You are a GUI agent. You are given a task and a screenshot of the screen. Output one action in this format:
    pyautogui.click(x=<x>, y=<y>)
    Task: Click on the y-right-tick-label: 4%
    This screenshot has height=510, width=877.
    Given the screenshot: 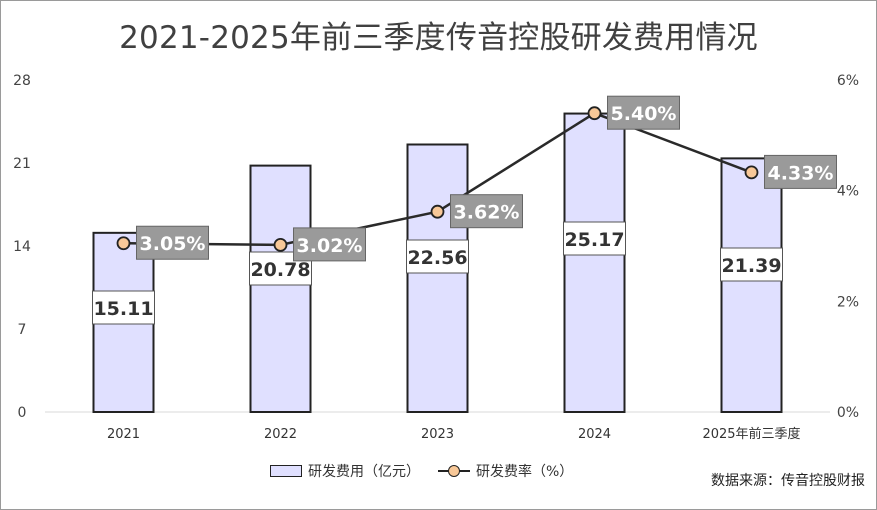 What is the action you would take?
    pyautogui.click(x=848, y=192)
    